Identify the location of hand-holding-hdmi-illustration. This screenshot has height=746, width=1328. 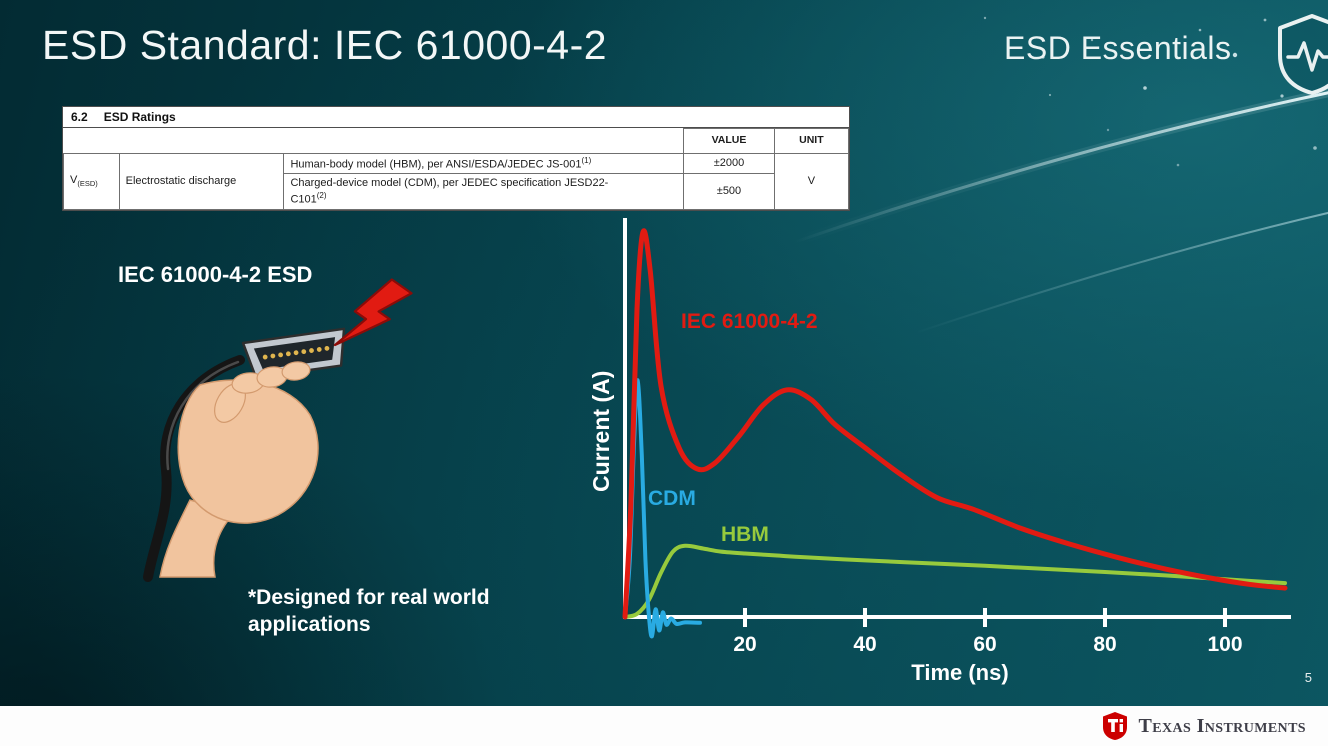
(278, 430).